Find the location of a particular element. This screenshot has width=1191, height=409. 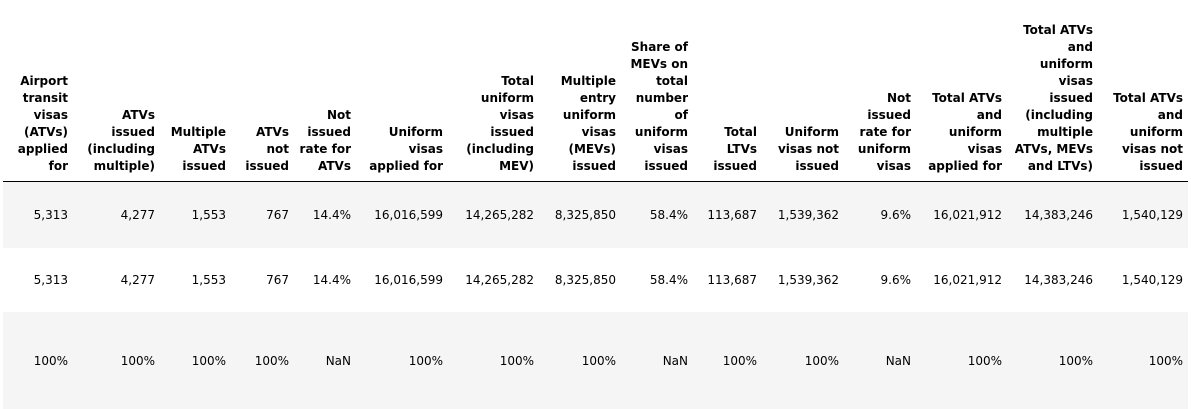

column-header: ATVs issued (including multiple) is located at coordinates (116, 91).